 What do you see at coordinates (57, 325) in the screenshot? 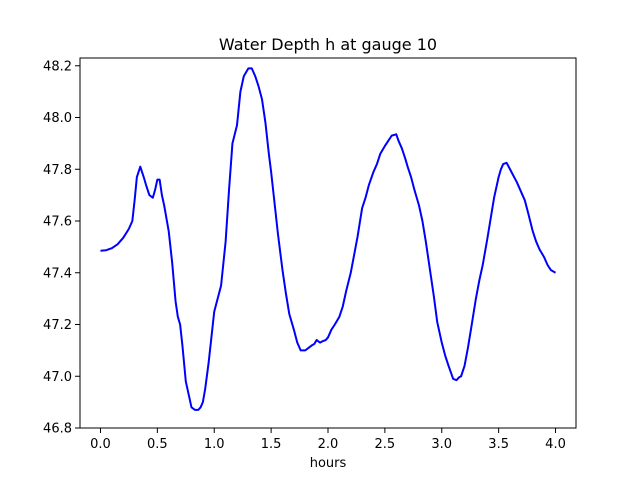
I see `y-tick-label: 47.2` at bounding box center [57, 325].